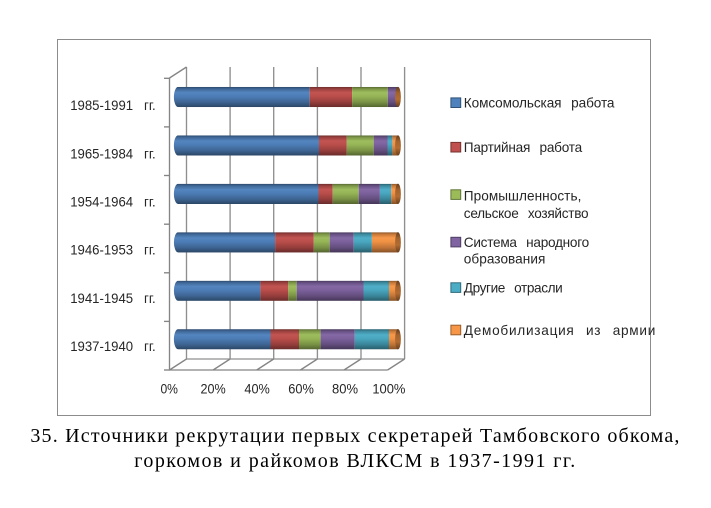  I want to click on svg-text: 80%, so click(345, 390).